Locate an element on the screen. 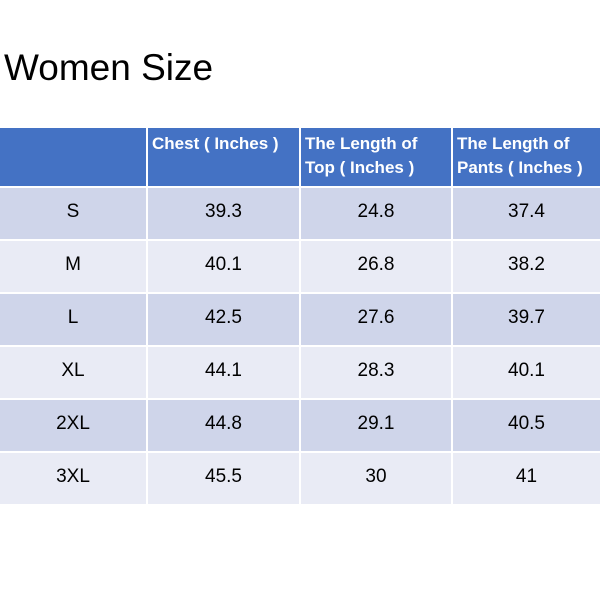 The width and height of the screenshot is (600, 600). table-row-m: M 40.1 26.8 38.2 is located at coordinates (300, 266).